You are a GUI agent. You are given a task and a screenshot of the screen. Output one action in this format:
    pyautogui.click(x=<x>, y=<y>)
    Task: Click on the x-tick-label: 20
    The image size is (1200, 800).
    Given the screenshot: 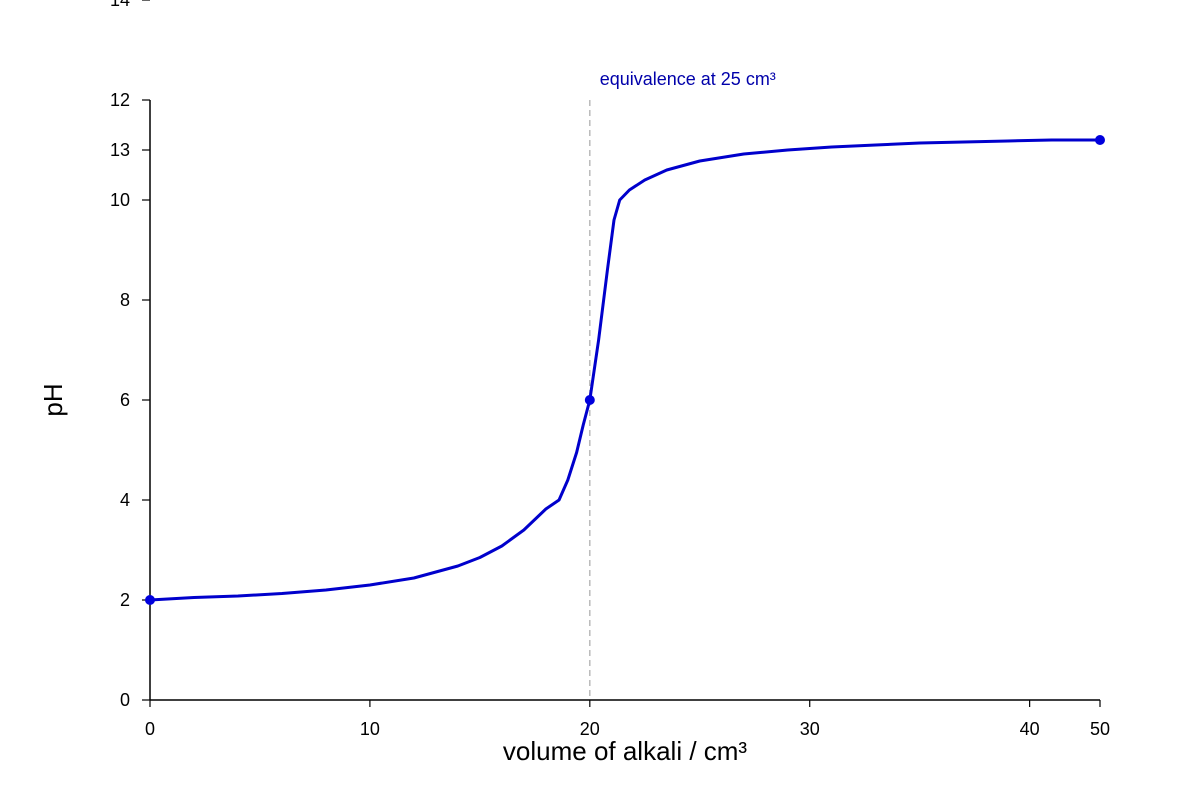 What is the action you would take?
    pyautogui.click(x=590, y=729)
    